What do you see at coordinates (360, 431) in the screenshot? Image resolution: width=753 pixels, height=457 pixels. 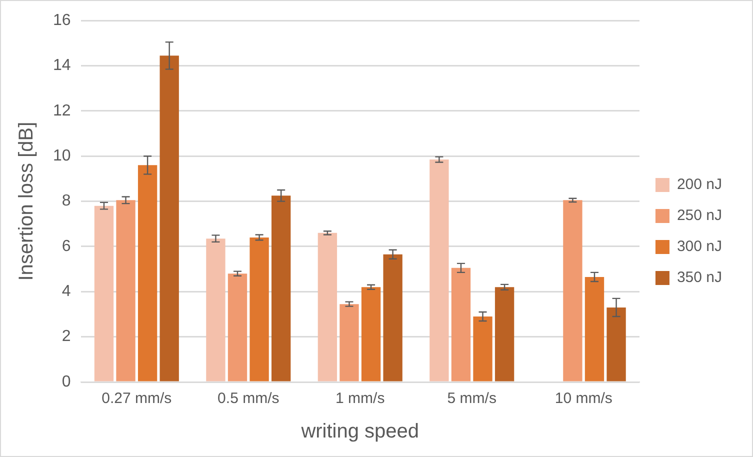 I see `x-axis-title: writing speed` at bounding box center [360, 431].